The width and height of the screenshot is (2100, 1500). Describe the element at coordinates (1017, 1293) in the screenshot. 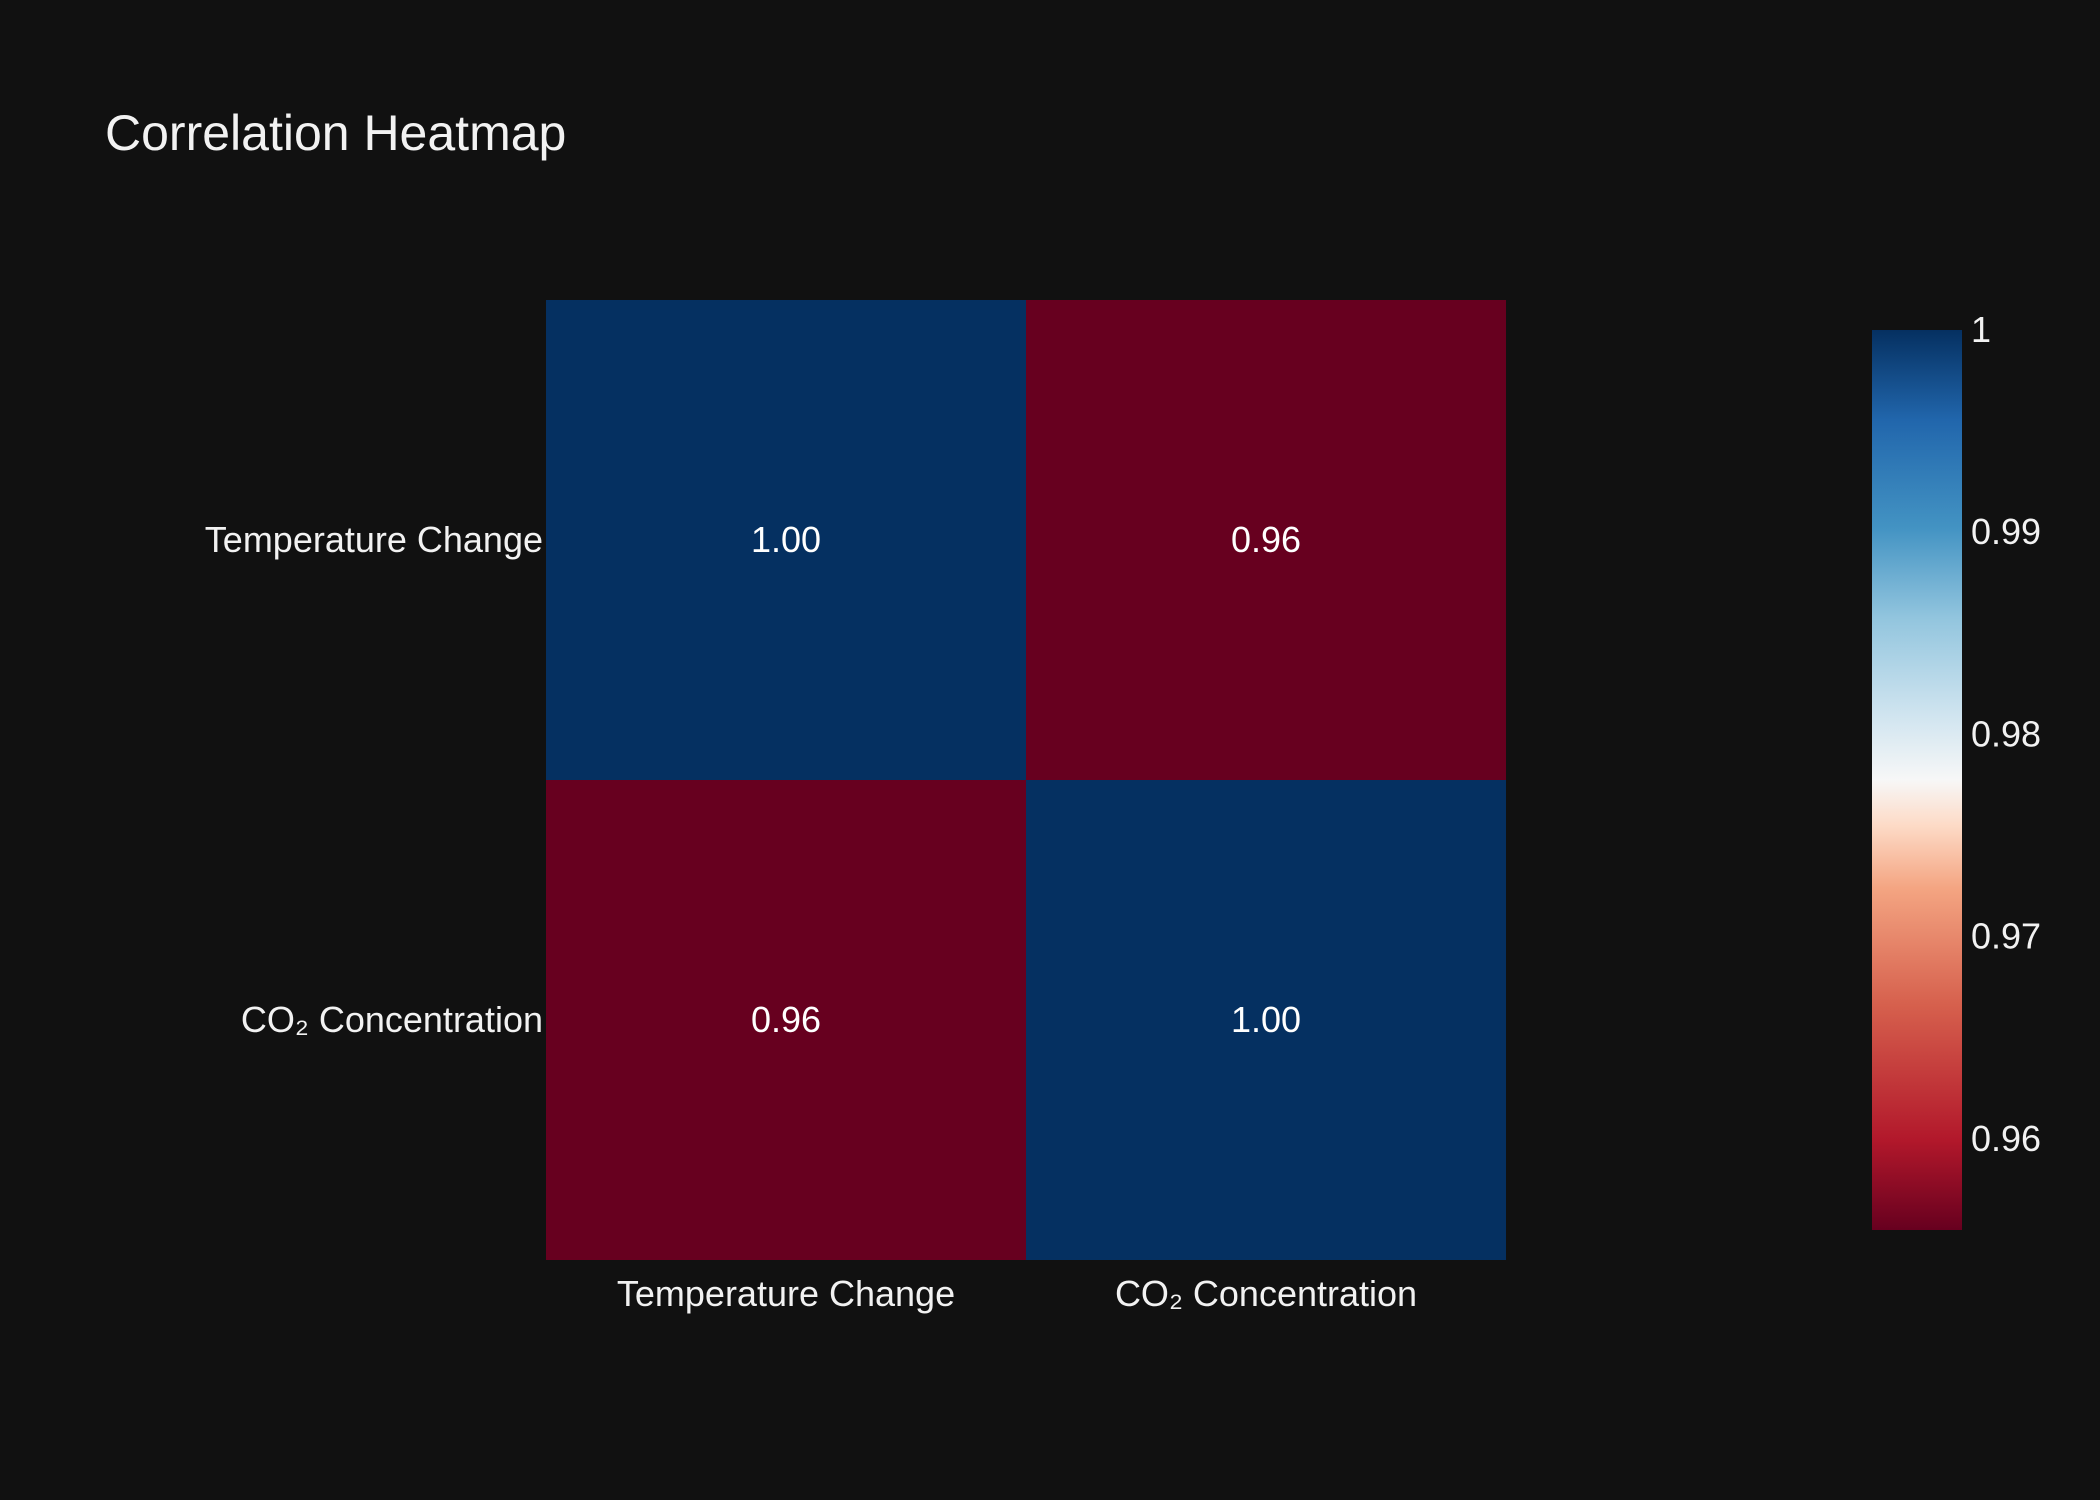

I see `x-axis-tick-labels: Temperature Change CO₂ Concentration` at that location.